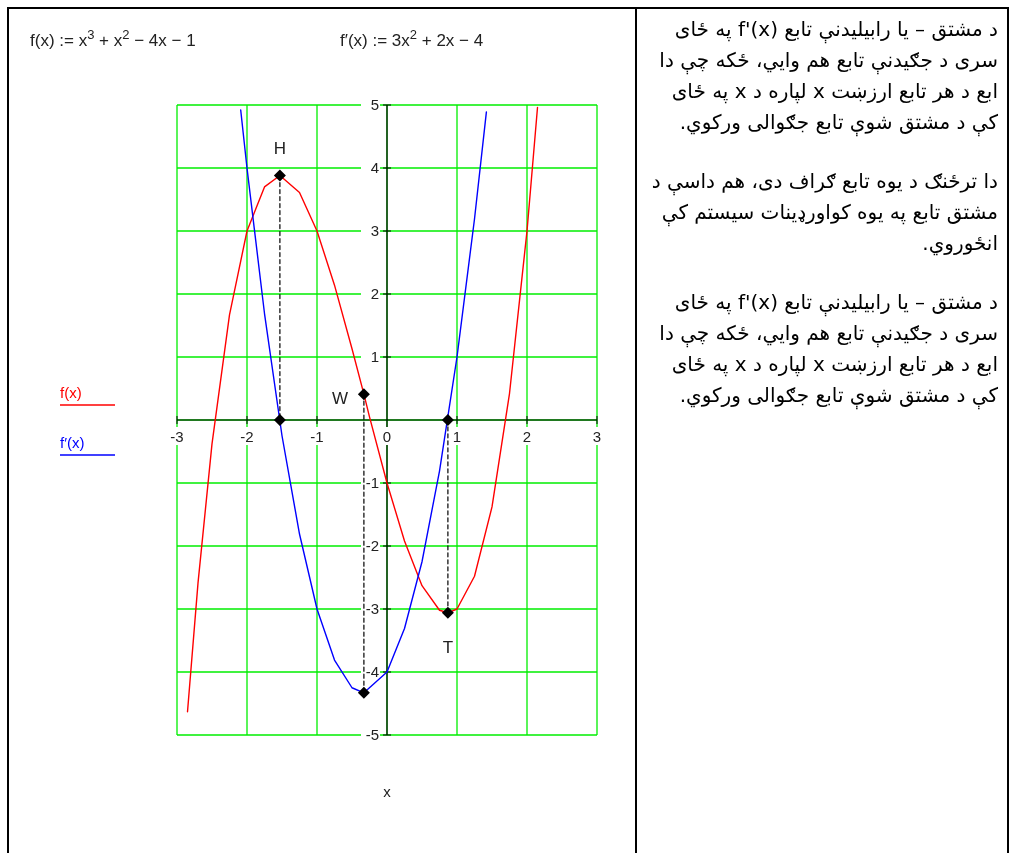  What do you see at coordinates (72, 442) in the screenshot?
I see `text: f′(x)` at bounding box center [72, 442].